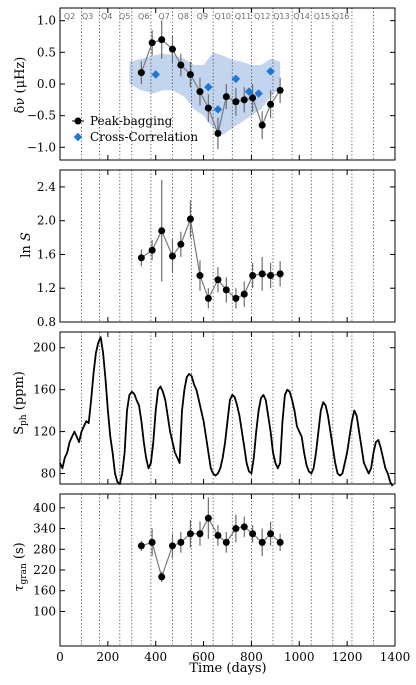 The width and height of the screenshot is (416, 685). Describe the element at coordinates (301, 16) in the screenshot. I see `quarter-label: Q14` at that location.